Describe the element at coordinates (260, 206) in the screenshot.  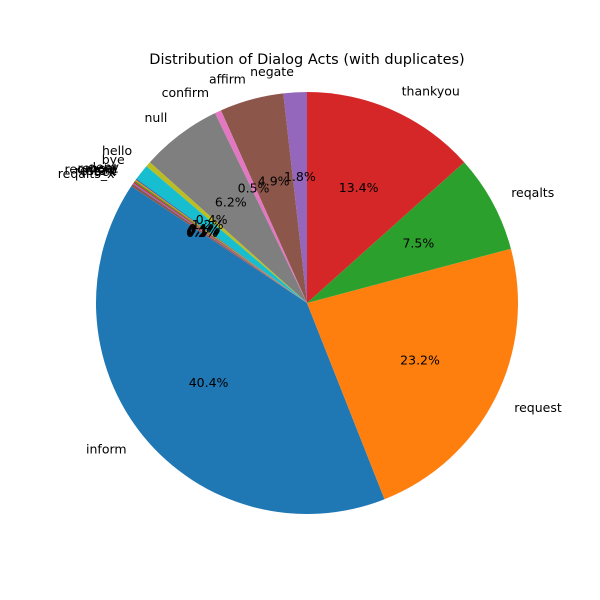
I see `slice-confirm` at that location.